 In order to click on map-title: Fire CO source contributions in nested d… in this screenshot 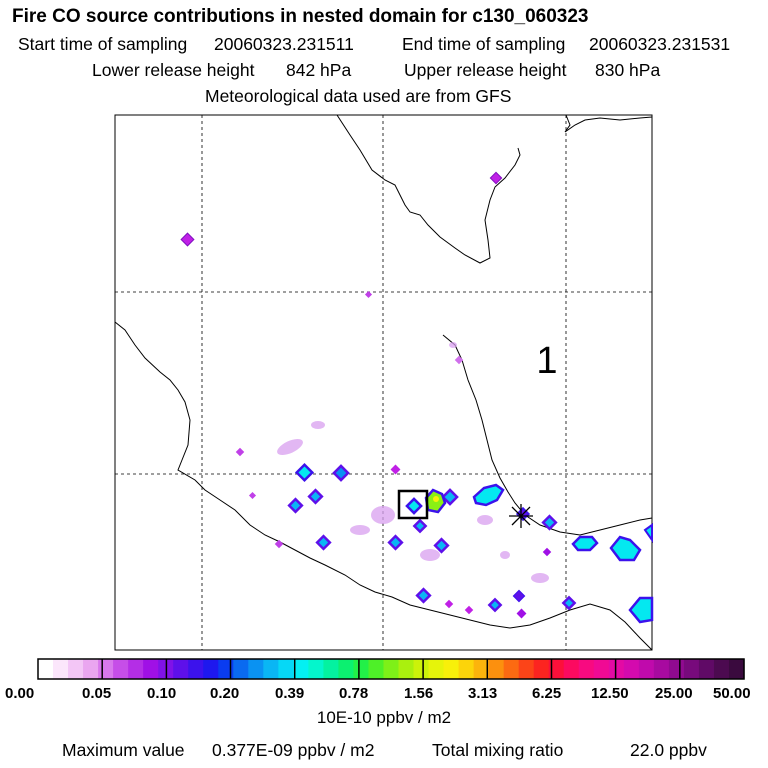, I will do `click(300, 16)`.